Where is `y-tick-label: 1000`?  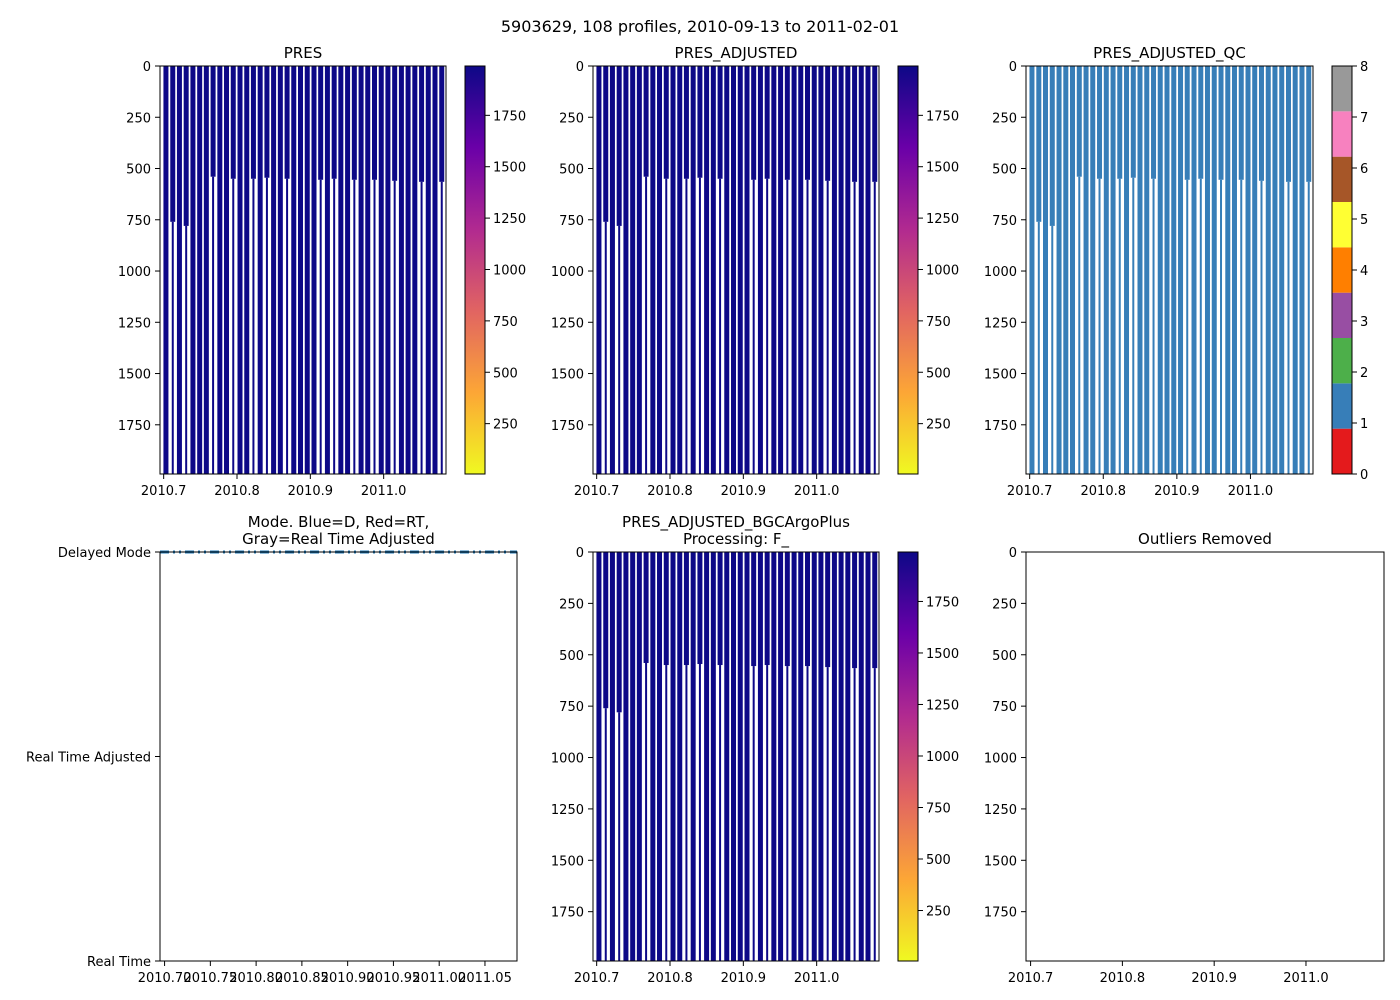
y-tick-label: 1000 is located at coordinates (1000, 272).